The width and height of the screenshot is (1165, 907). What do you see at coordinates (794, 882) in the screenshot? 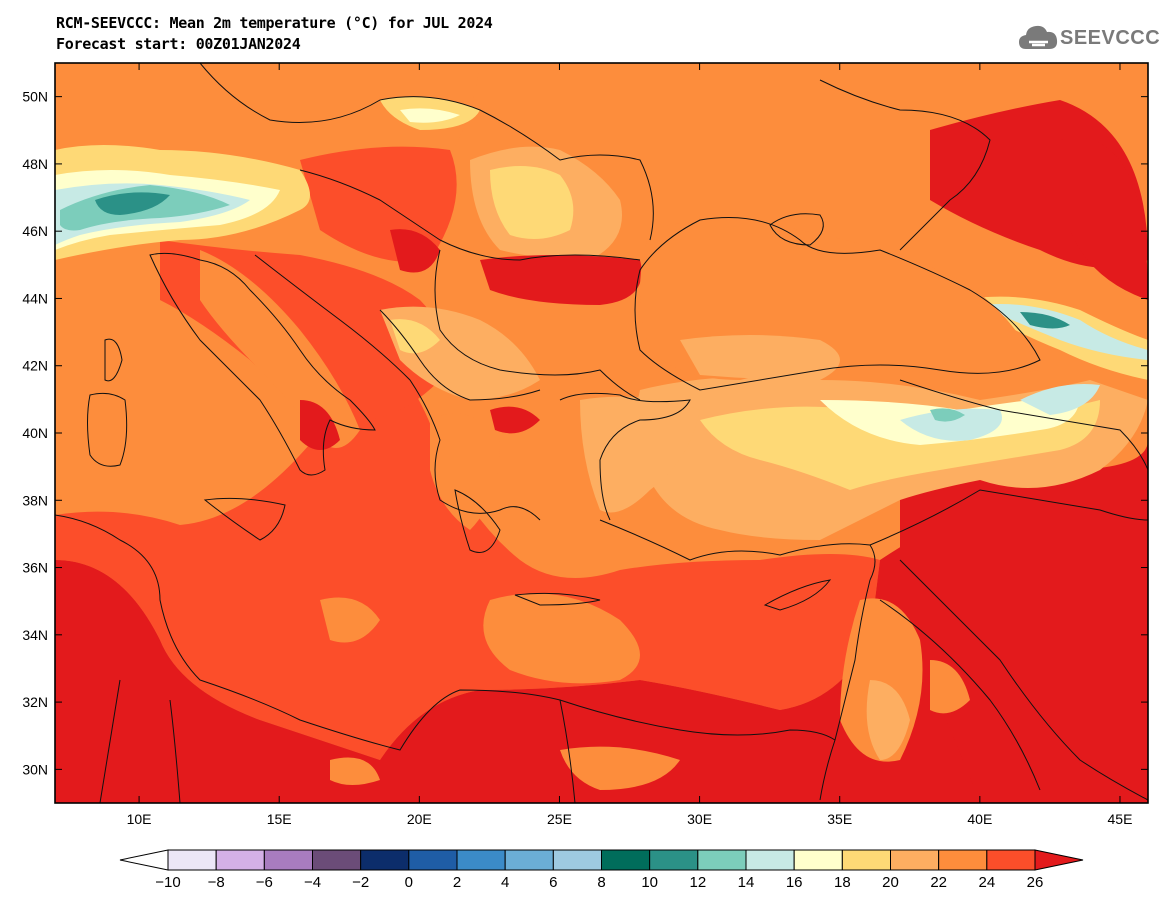
I see `colorbar-label: 16` at bounding box center [794, 882].